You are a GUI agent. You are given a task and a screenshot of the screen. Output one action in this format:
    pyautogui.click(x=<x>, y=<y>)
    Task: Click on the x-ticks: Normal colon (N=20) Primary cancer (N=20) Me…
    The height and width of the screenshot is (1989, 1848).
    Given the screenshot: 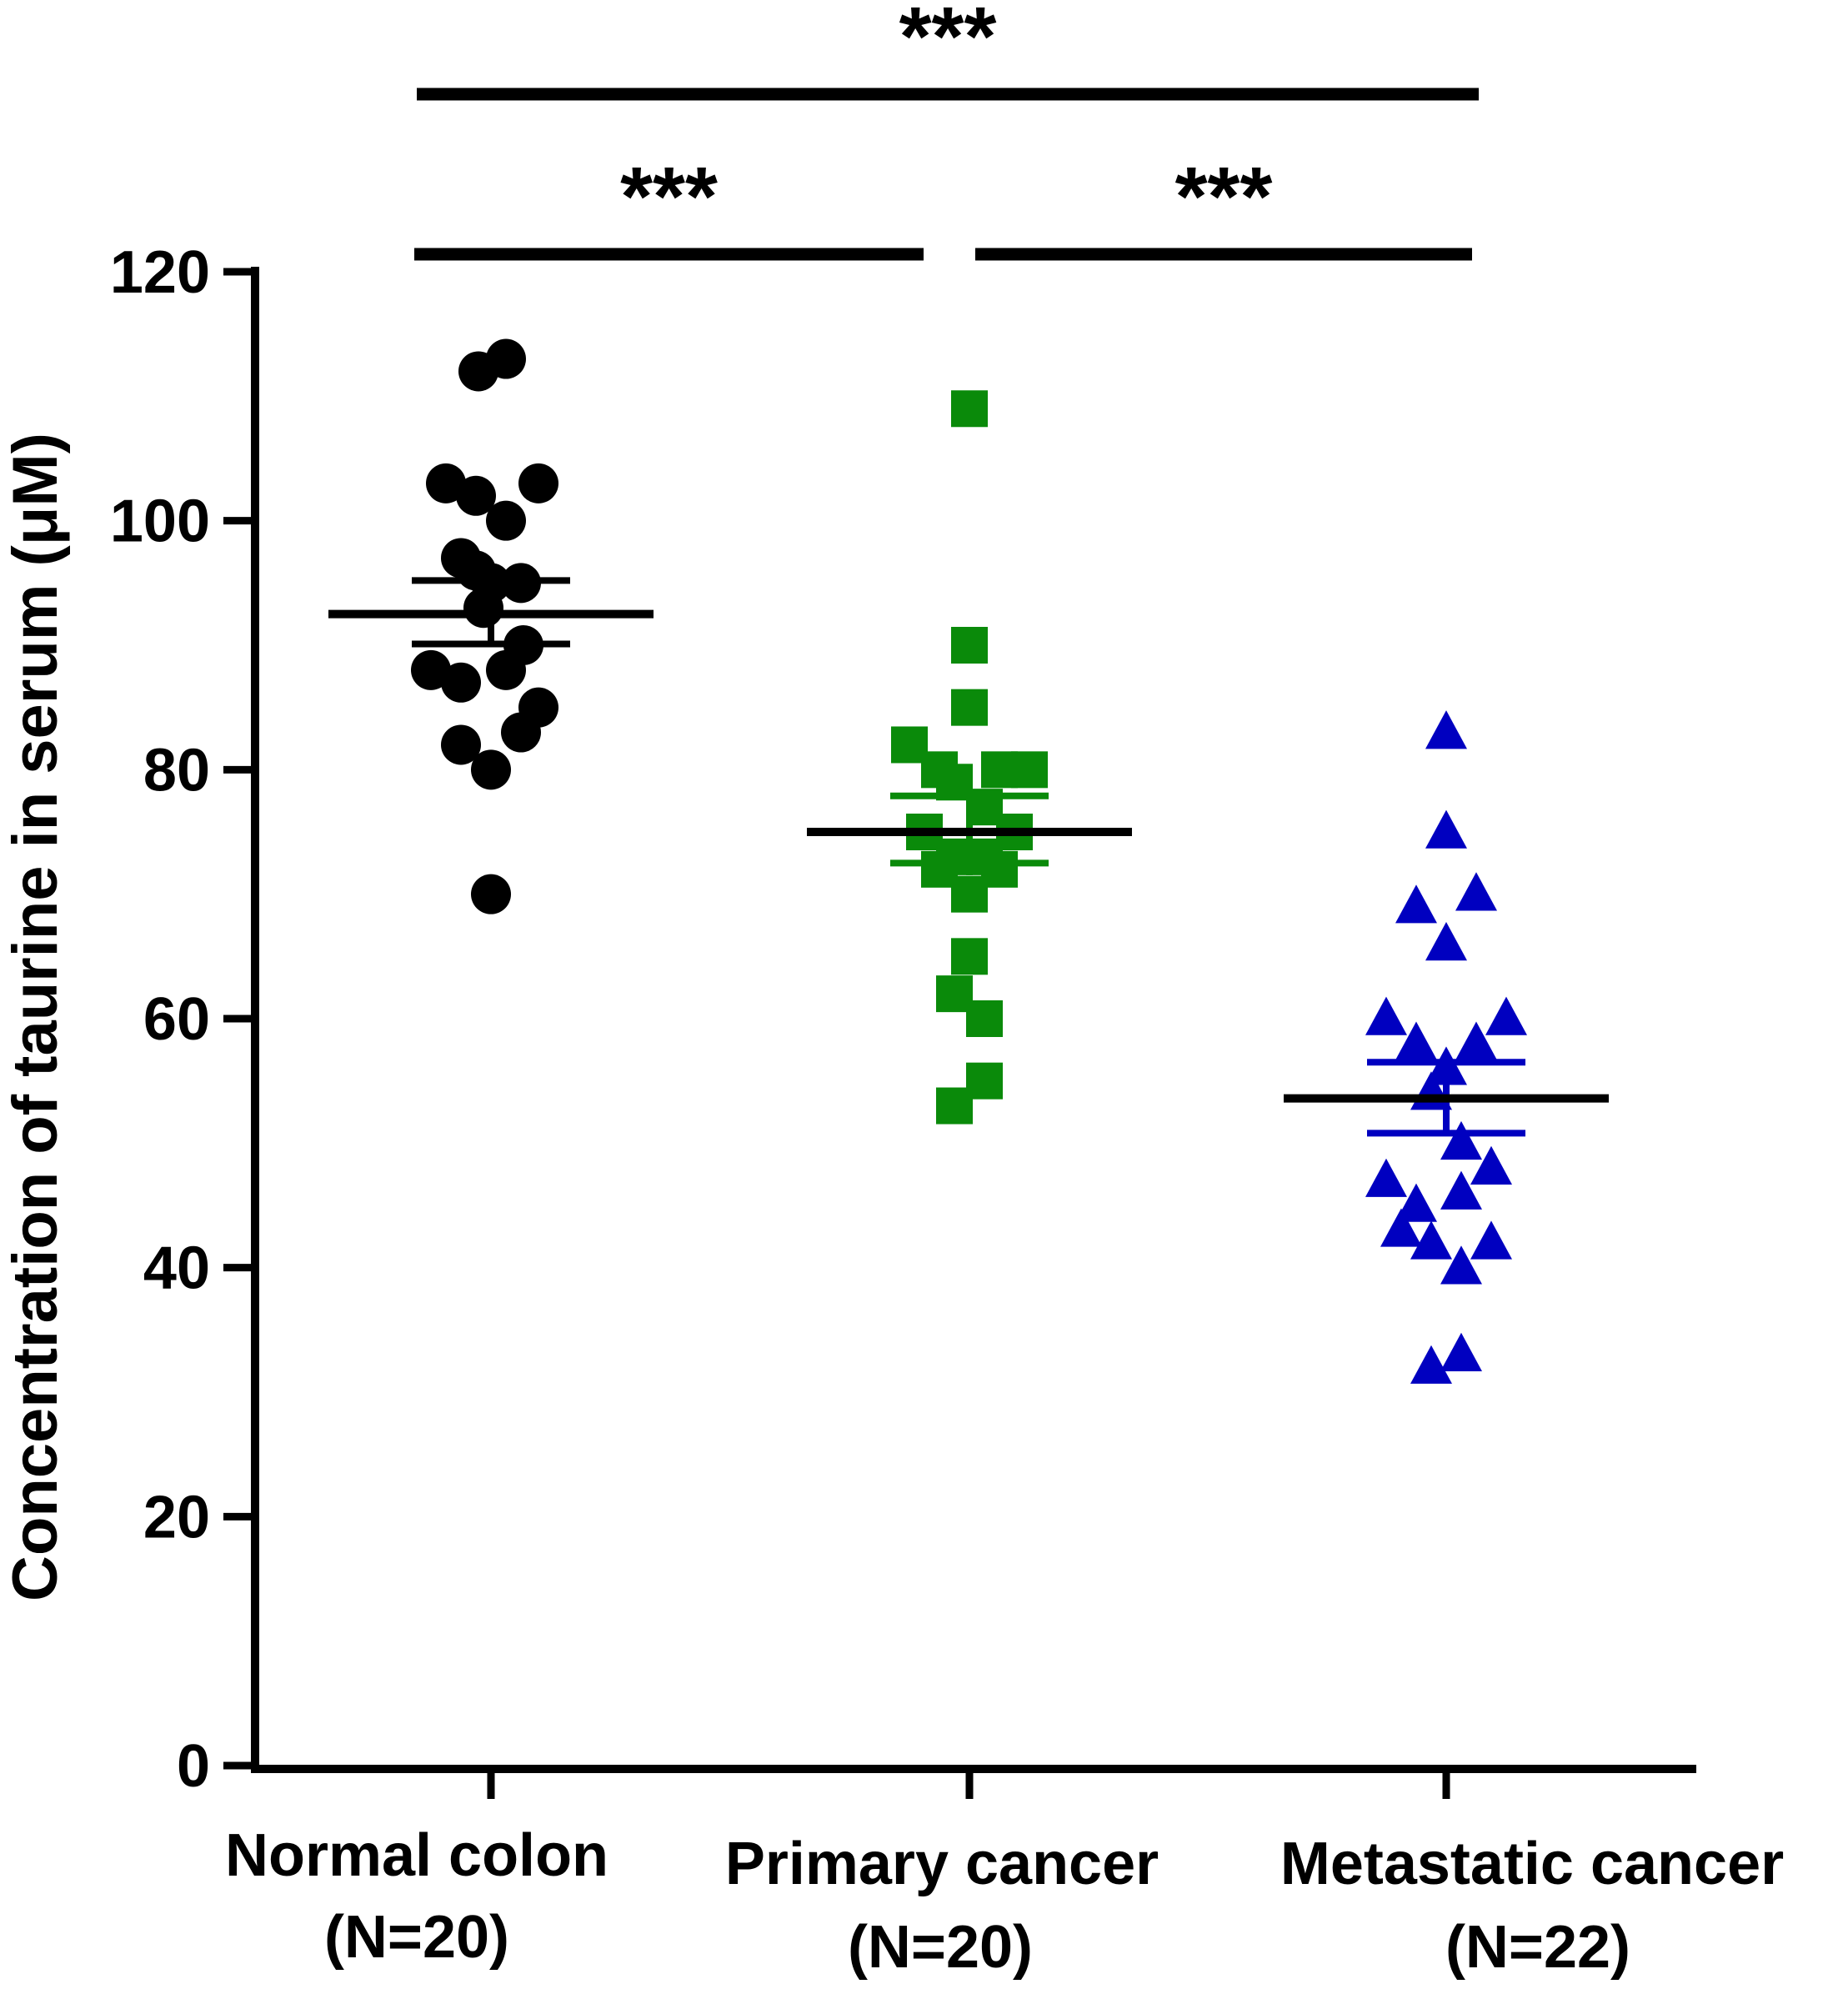 What is the action you would take?
    pyautogui.click(x=1005, y=1875)
    